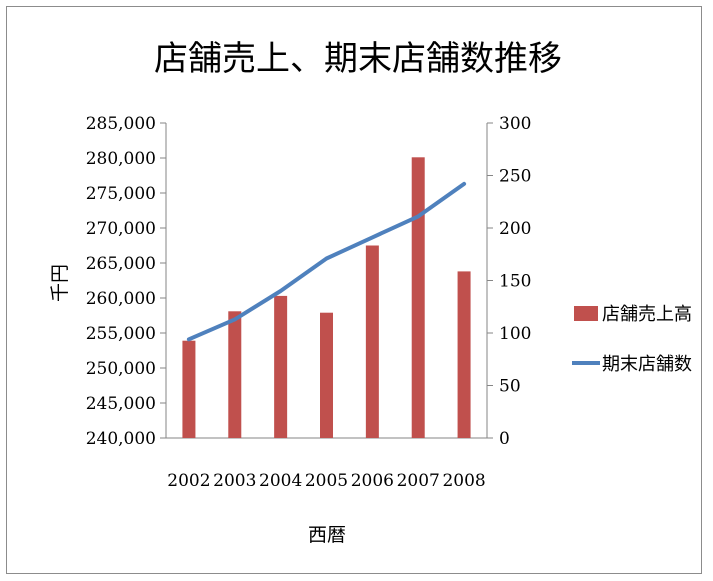  I want to click on x-tick-label: 2005, so click(326, 481).